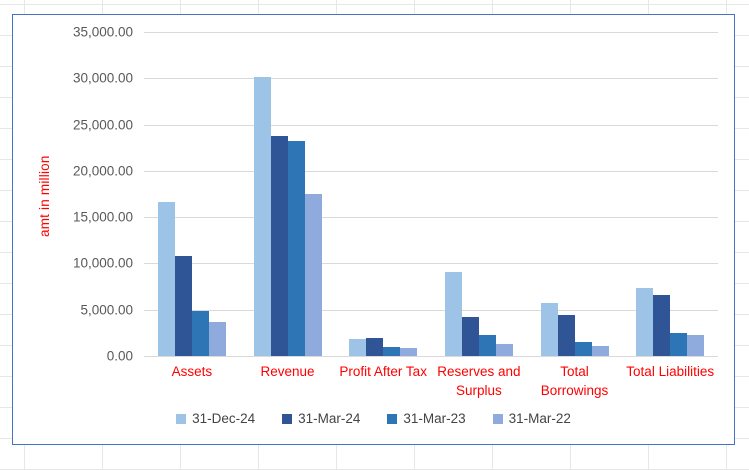 This screenshot has height=470, width=749. Describe the element at coordinates (106, 310) in the screenshot. I see `y-tick-label: 5,000.00` at that location.